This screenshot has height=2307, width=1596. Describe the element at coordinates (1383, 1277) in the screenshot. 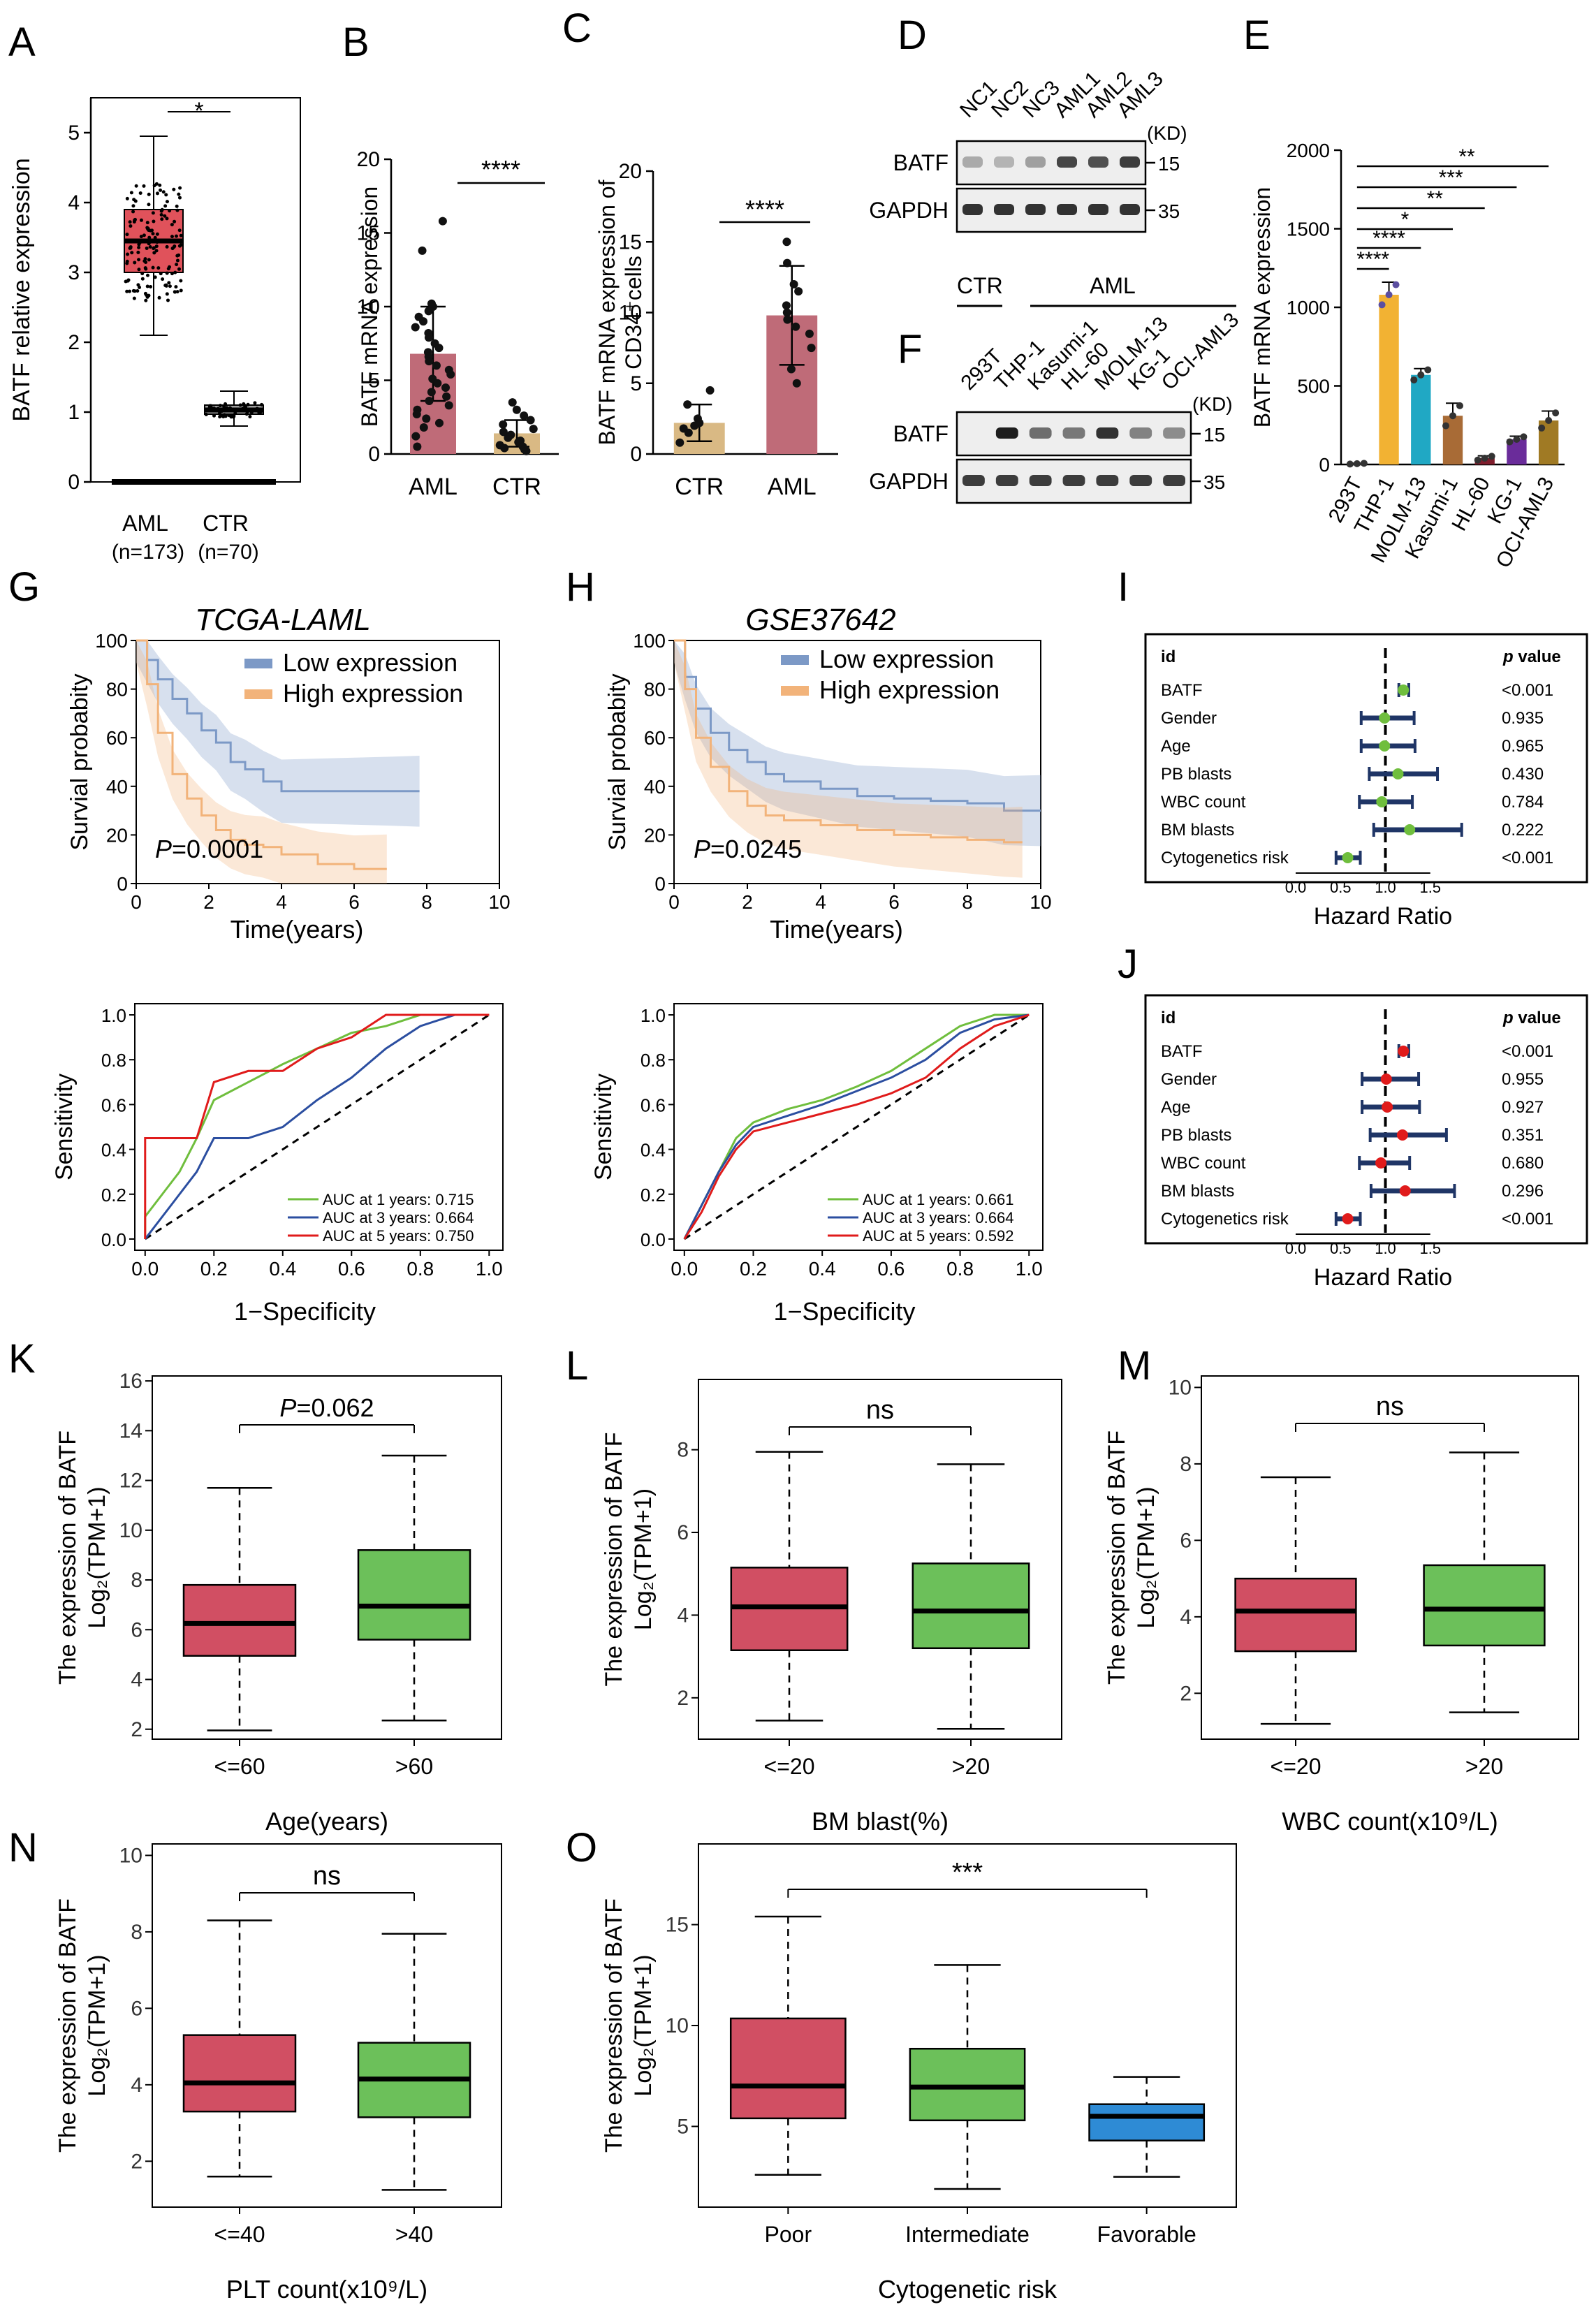

I see `x-axis-title: Hazard Ratio` at that location.